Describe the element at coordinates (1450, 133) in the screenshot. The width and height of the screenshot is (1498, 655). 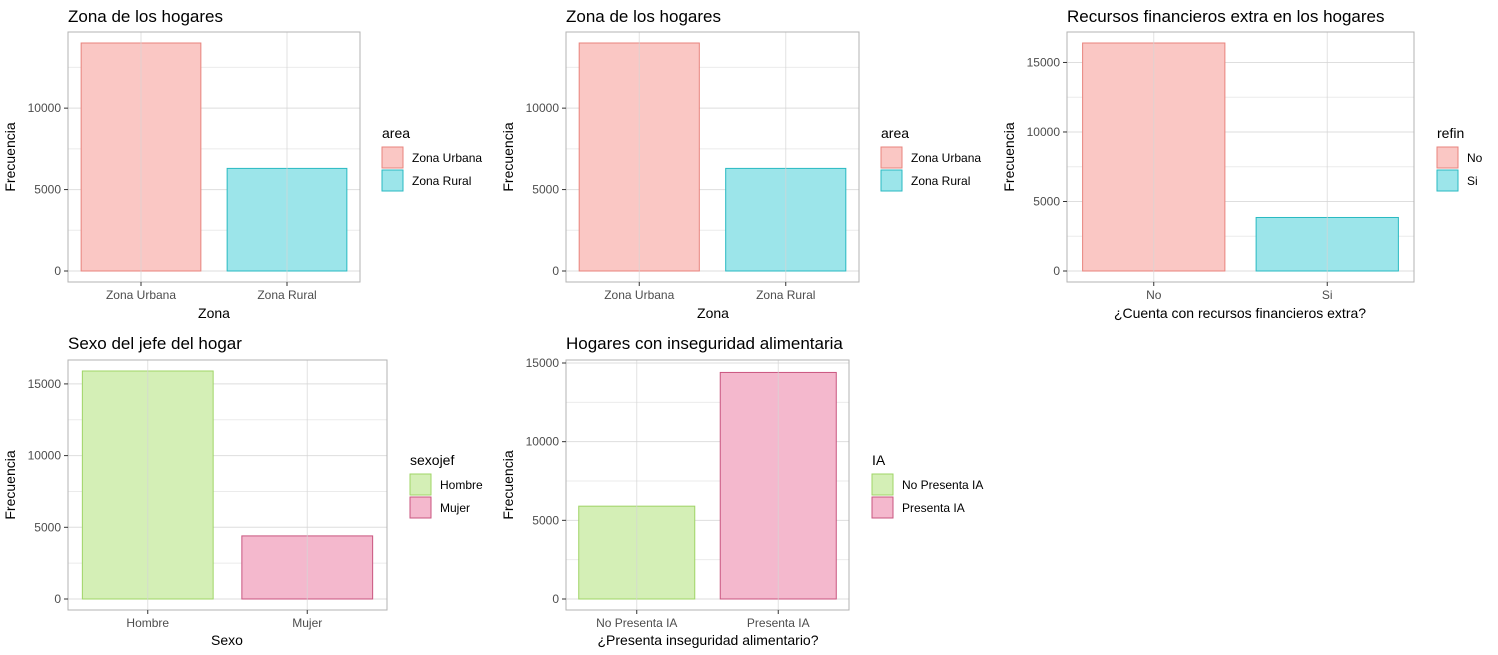
I see `legend-title: refin` at that location.